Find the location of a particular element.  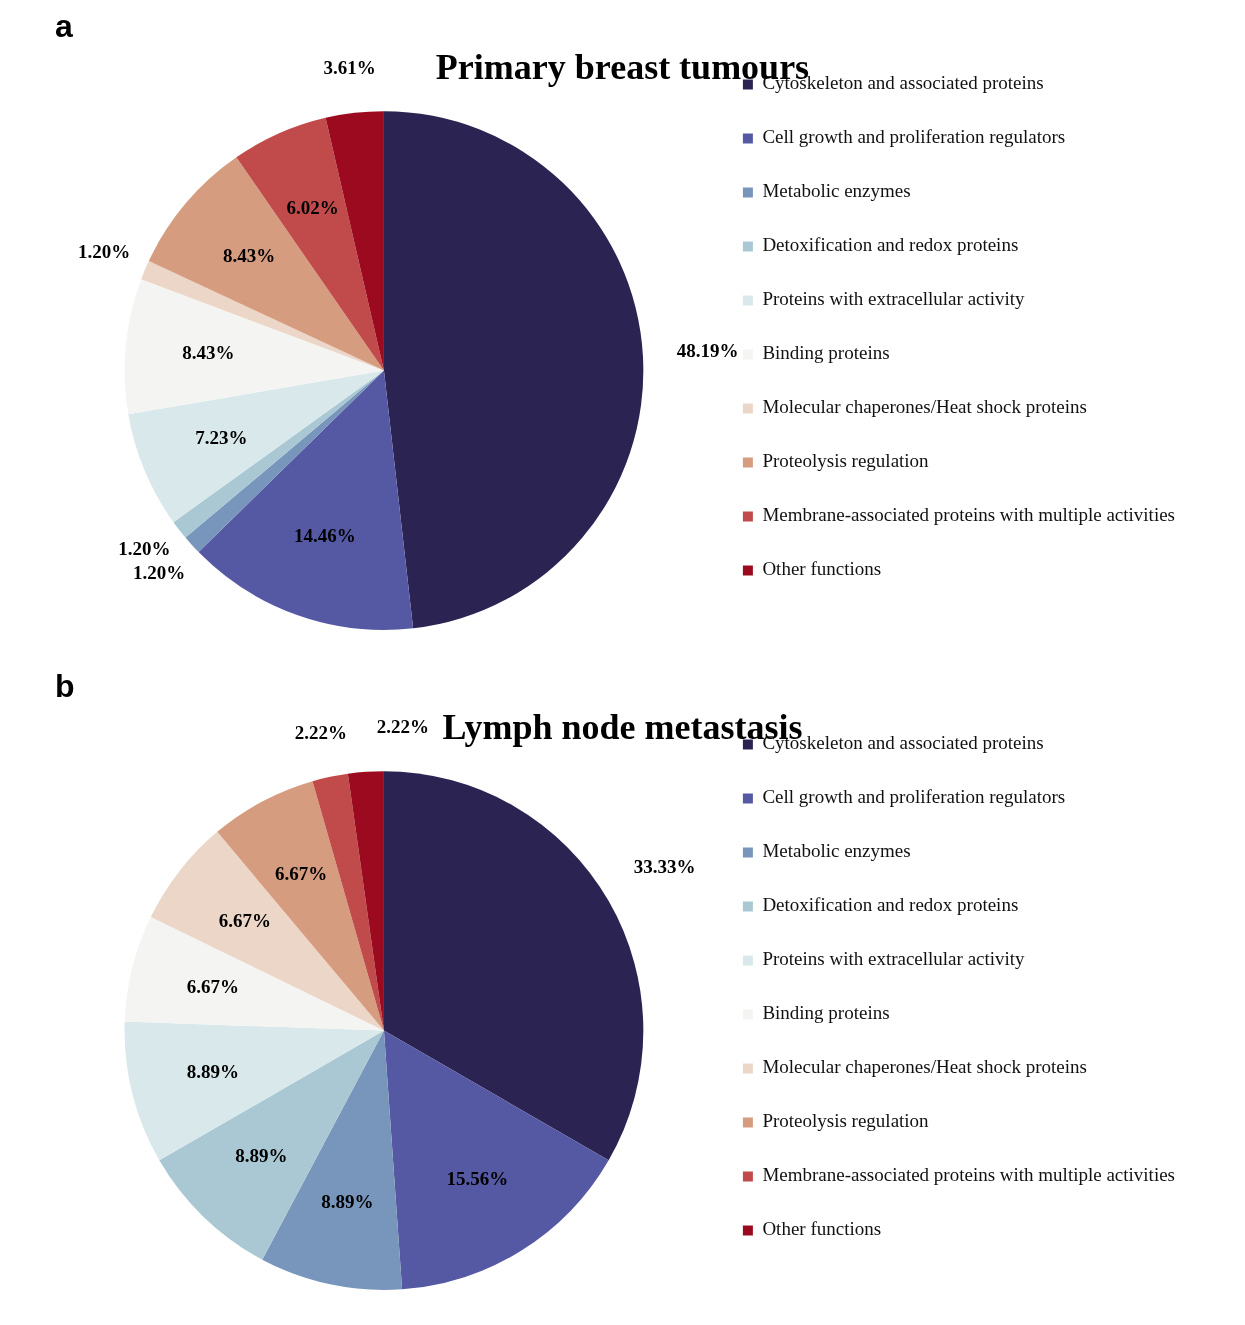

text: b is located at coordinates (65, 685).